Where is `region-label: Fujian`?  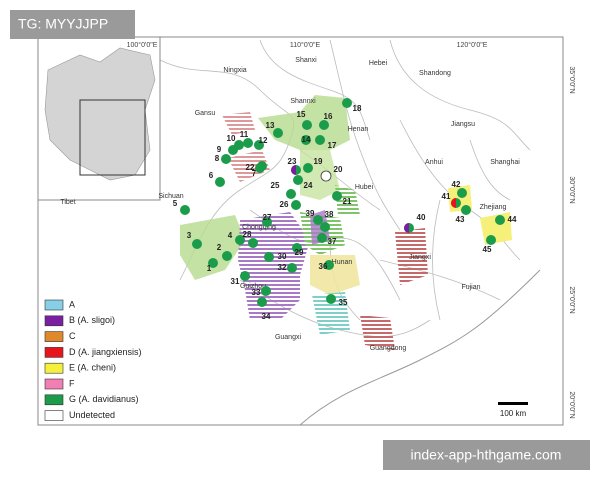 region-label: Fujian is located at coordinates (470, 287).